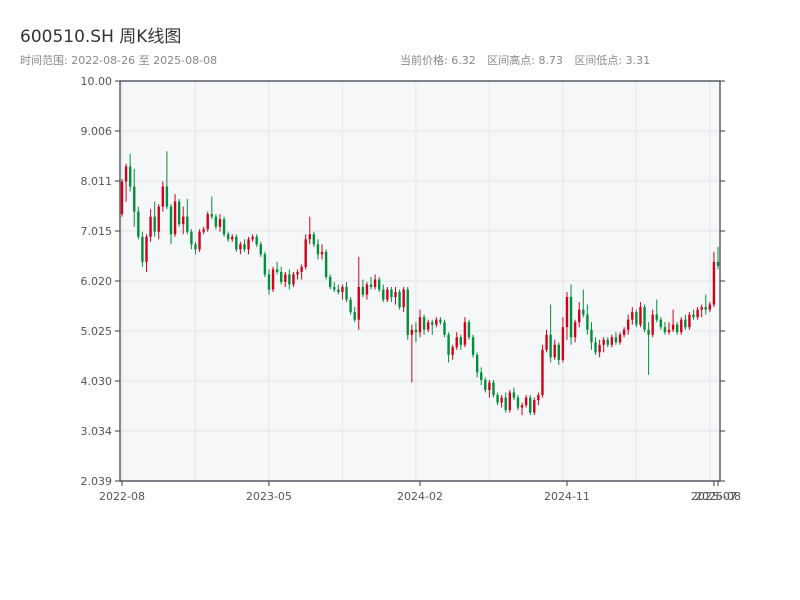 The image size is (800, 600). Describe the element at coordinates (44, 60) in the screenshot. I see `range-label: 时间范围:` at that location.